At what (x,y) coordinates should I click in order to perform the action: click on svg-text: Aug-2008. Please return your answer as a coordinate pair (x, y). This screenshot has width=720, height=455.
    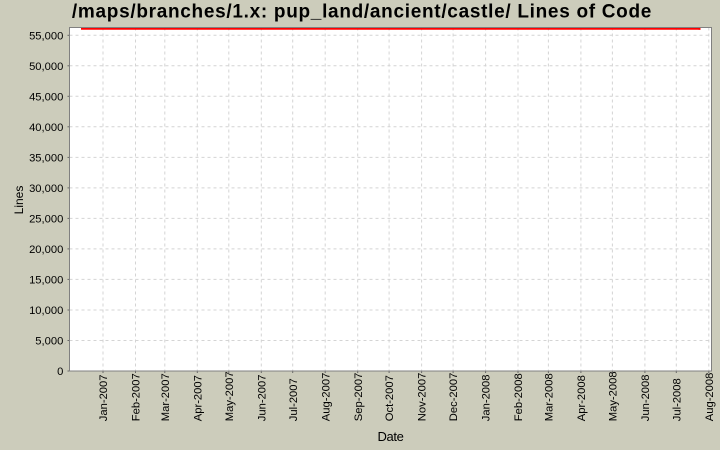
    Looking at the image, I should click on (710, 397).